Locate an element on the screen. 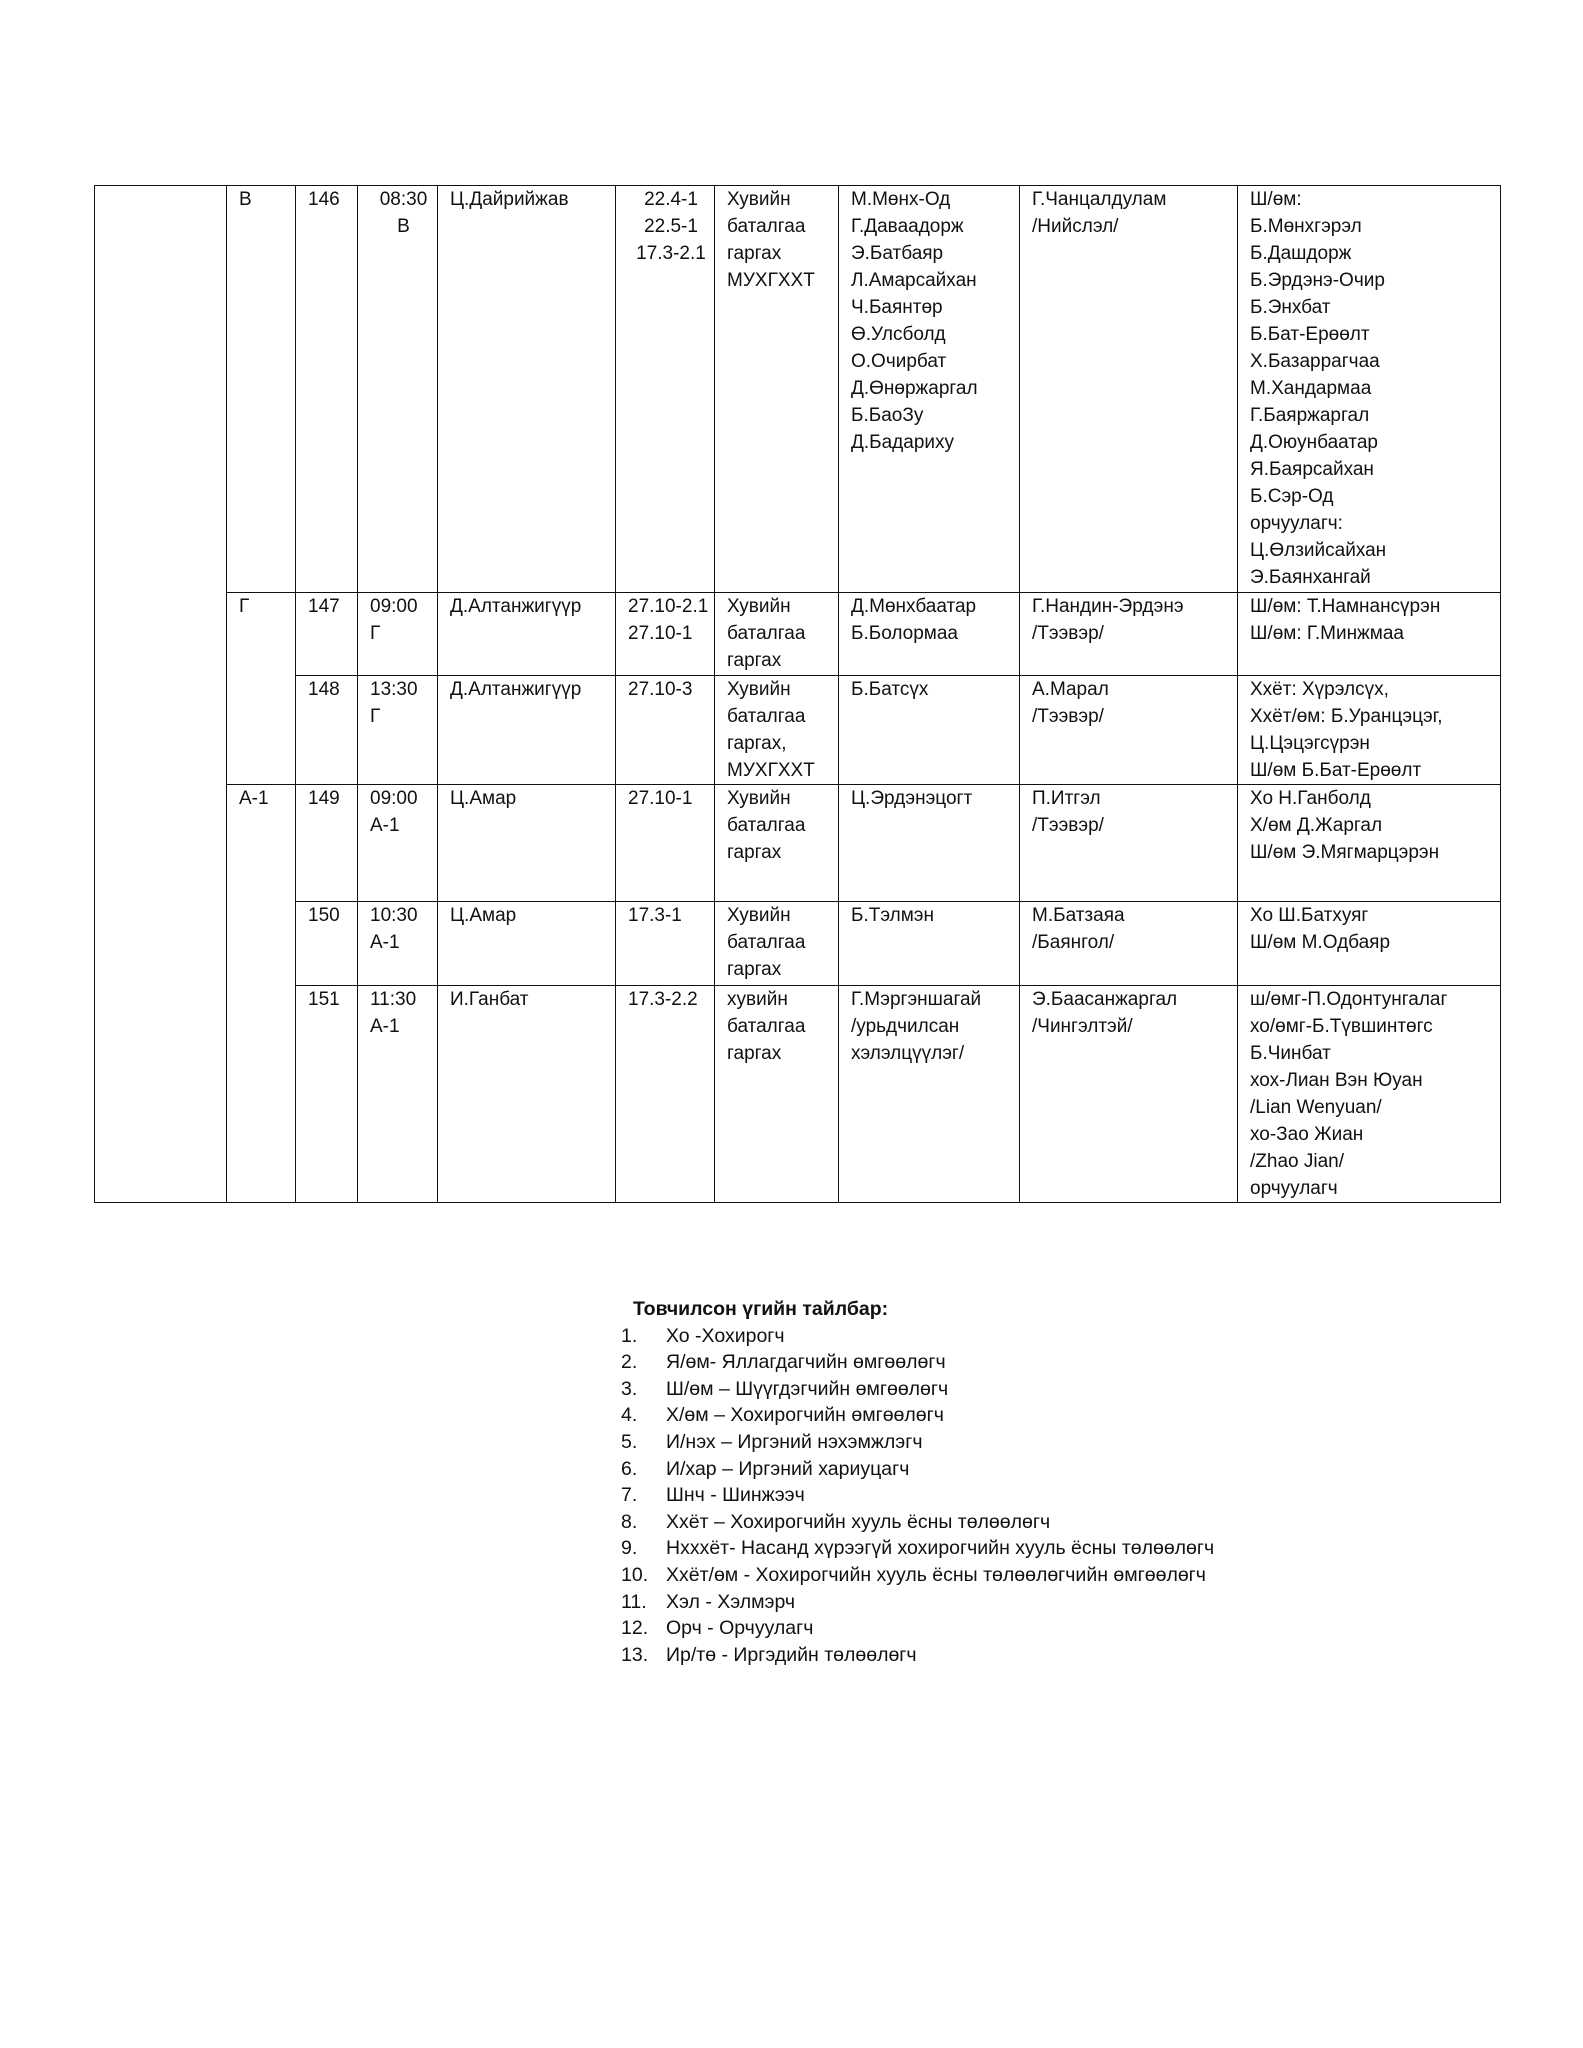 The height and width of the screenshot is (2048, 1583). cell-prosecutor: А.Марал /Тээвэр/ is located at coordinates (1128, 730).